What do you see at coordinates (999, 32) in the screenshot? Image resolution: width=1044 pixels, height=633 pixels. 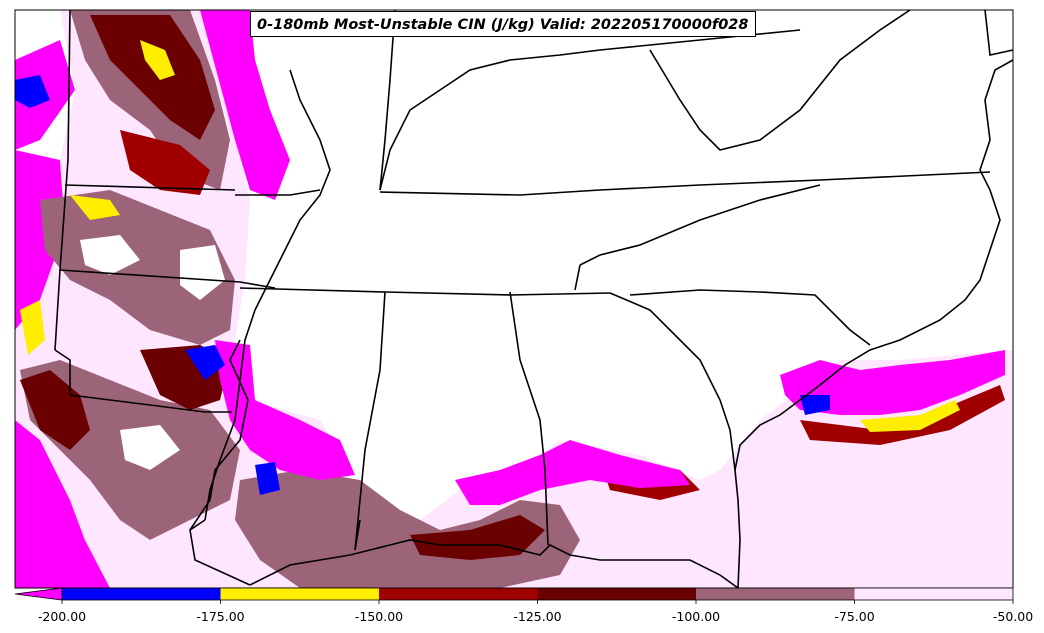 I see `border-delaware` at bounding box center [999, 32].